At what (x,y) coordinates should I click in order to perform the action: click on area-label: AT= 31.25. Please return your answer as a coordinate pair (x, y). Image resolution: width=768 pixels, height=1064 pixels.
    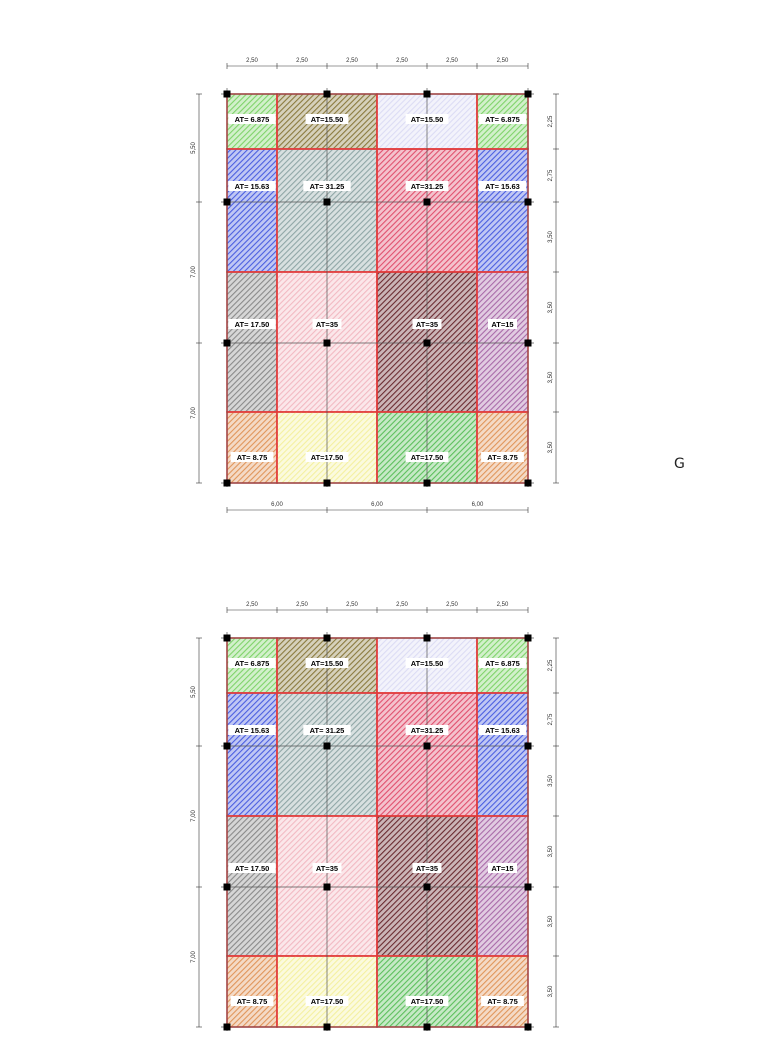
    Looking at the image, I should click on (327, 186).